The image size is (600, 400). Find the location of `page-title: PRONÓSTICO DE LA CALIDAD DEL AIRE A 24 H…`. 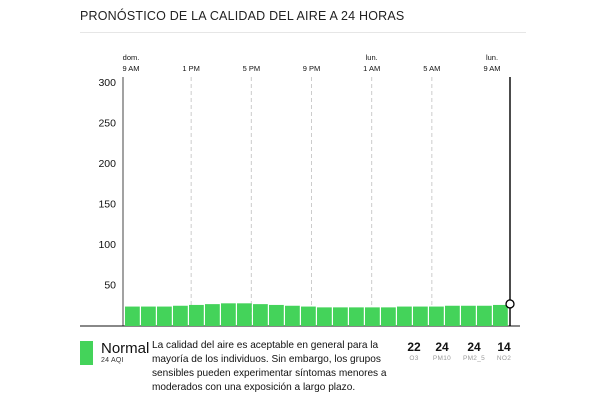

page-title: PRONÓSTICO DE LA CALIDAD DEL AIRE A 24 H… is located at coordinates (242, 16).